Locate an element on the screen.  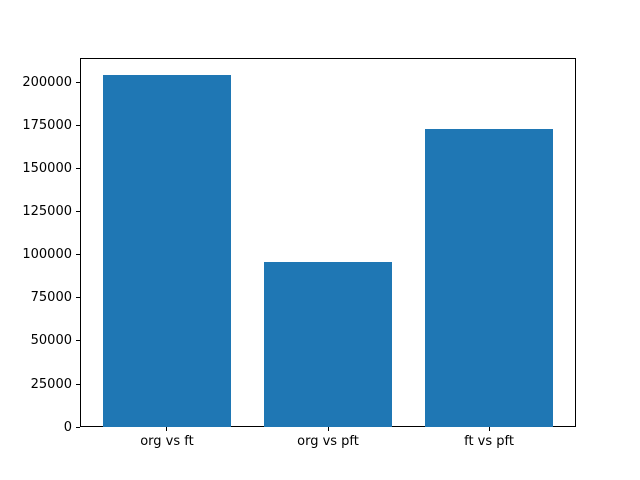
y-tick-label: 200000 is located at coordinates (47, 82).